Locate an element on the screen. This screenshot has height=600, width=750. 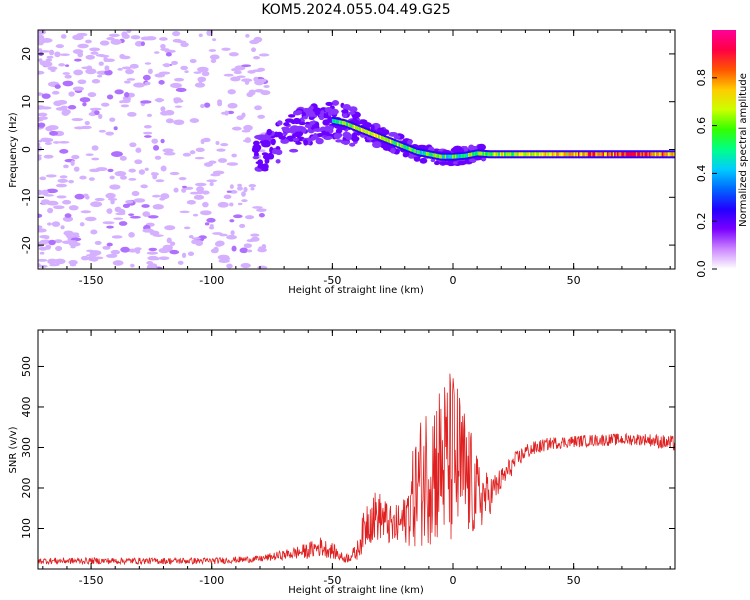
heatmap-ylabel: Frequency (Hz) is located at coordinates (13, 150).